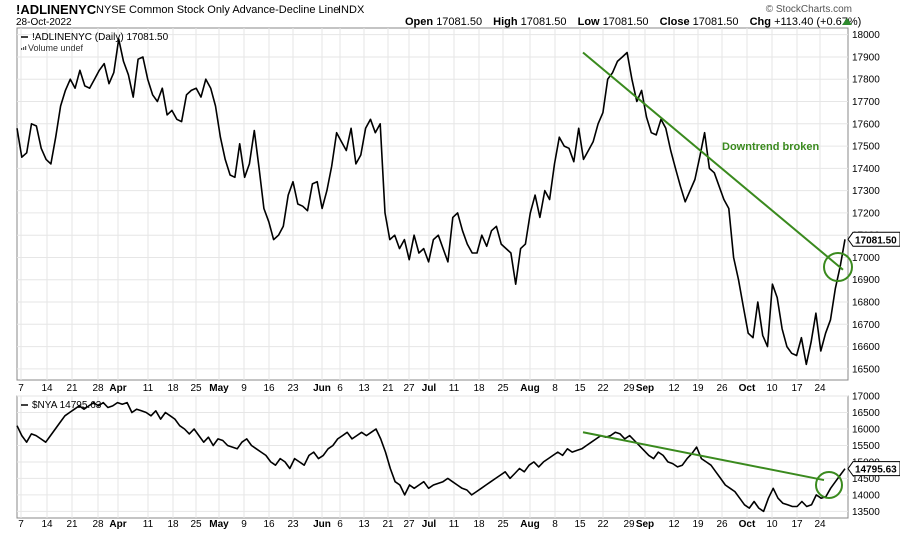  What do you see at coordinates (760, 22) in the screenshot?
I see `chg-label: Chg` at bounding box center [760, 22].